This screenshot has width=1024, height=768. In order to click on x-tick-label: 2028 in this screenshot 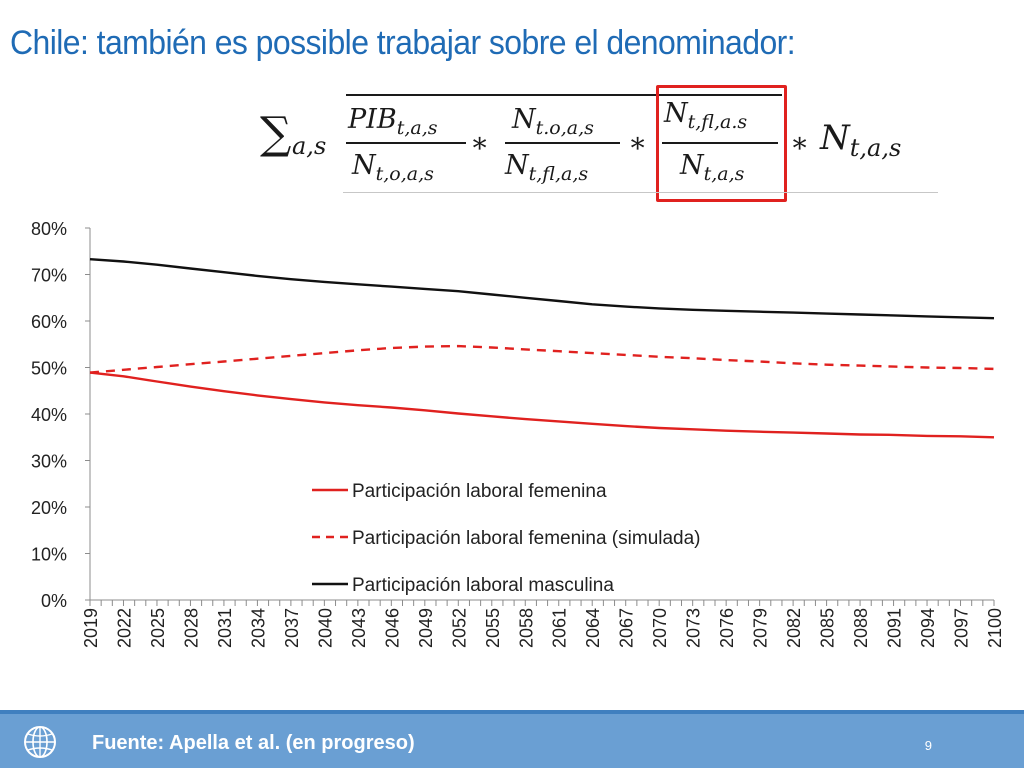, I will do `click(191, 628)`.